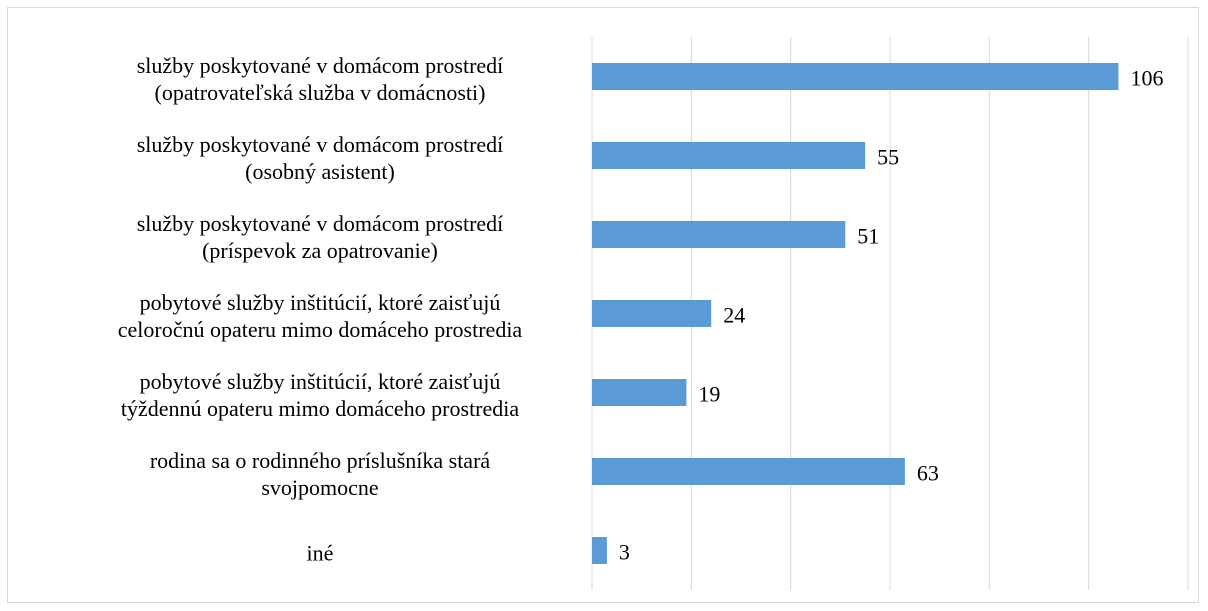  What do you see at coordinates (320, 552) in the screenshot?
I see `category-label: iné` at bounding box center [320, 552].